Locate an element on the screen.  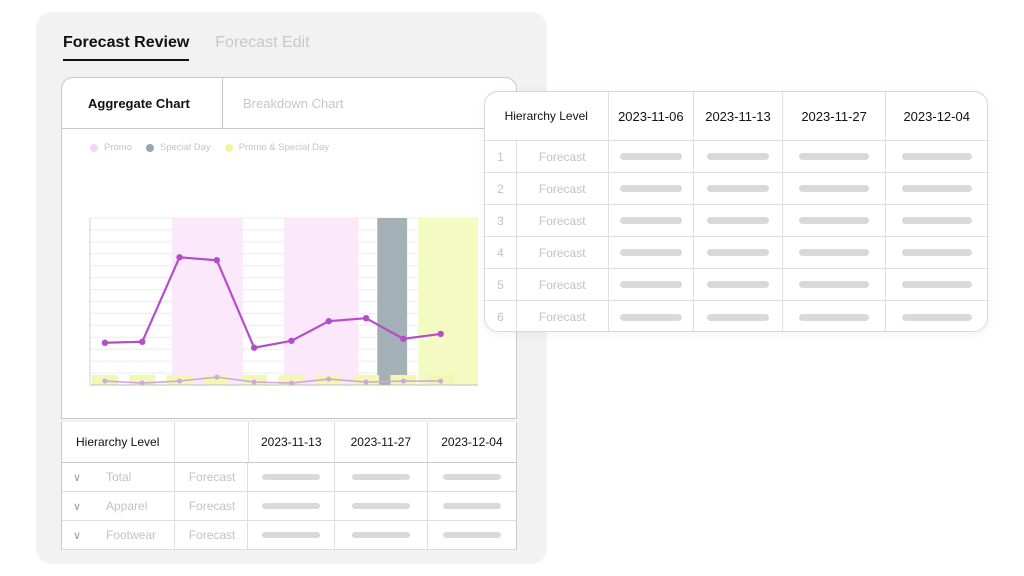
base-bar is located at coordinates (291, 380).